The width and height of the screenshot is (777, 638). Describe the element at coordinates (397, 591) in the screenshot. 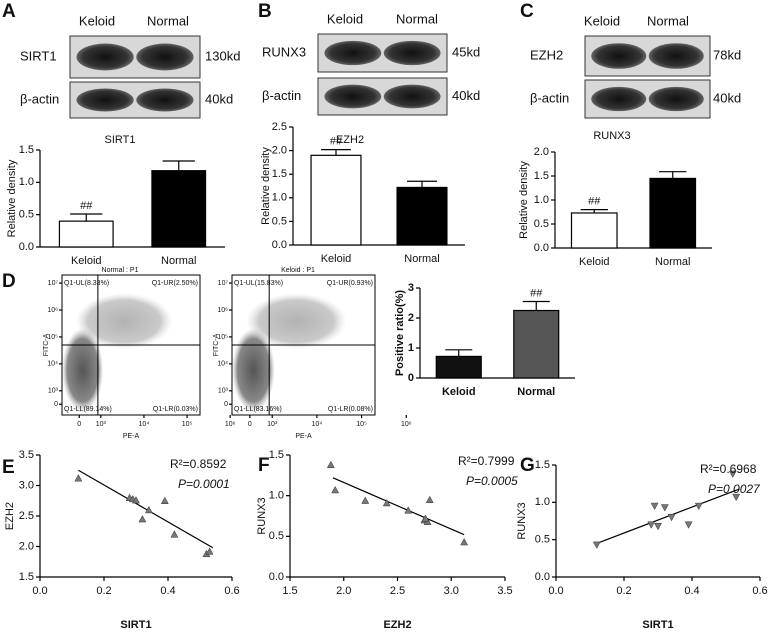

I see `x-tick-label: 2.5` at that location.